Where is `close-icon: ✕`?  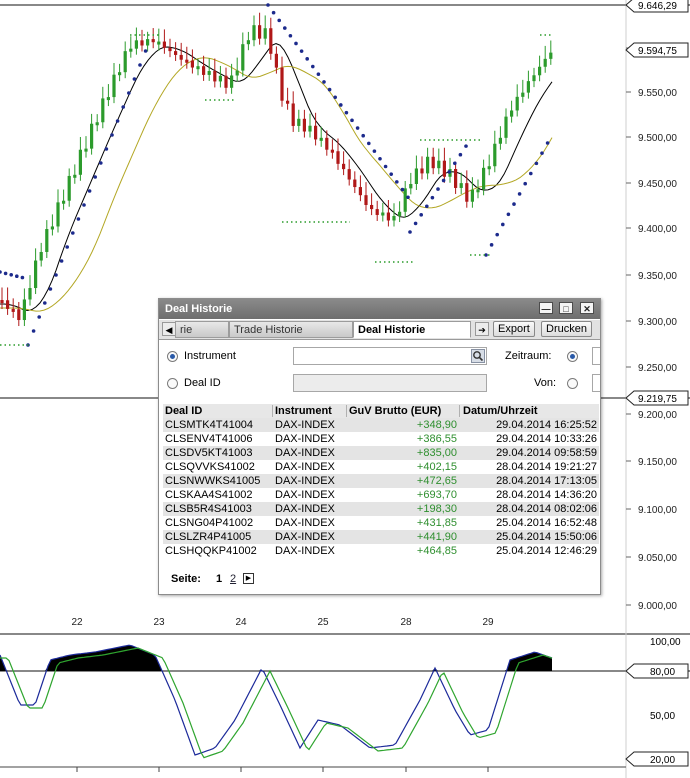
close-icon: ✕ is located at coordinates (587, 308).